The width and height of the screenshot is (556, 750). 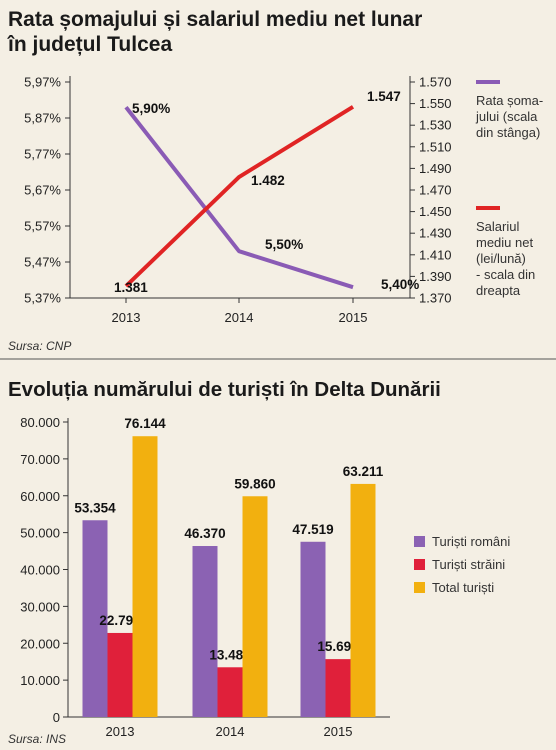 What do you see at coordinates (504, 242) in the screenshot?
I see `chart1-legend-label: mediu net` at bounding box center [504, 242].